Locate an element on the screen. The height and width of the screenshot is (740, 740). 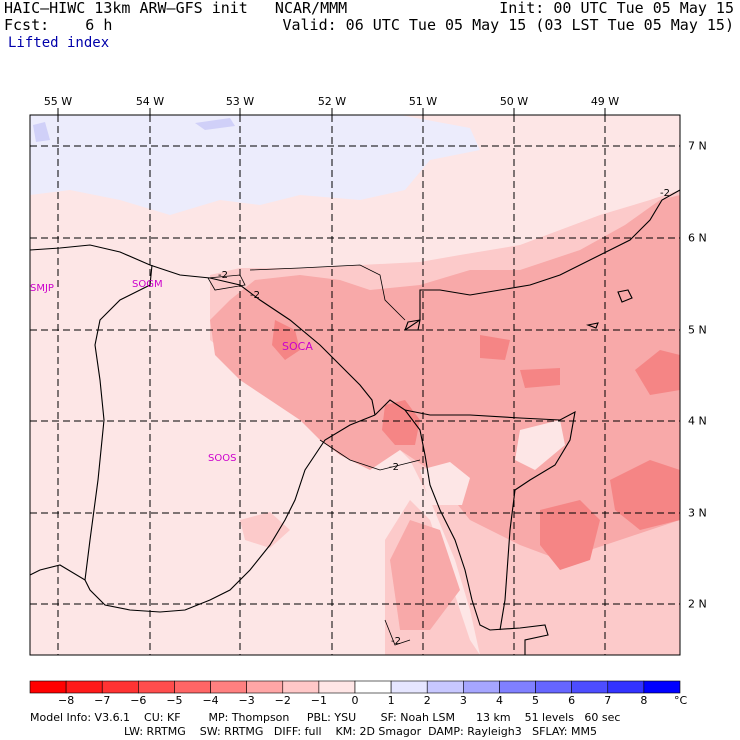
colorbar-tick-label: 6 is located at coordinates (572, 700).